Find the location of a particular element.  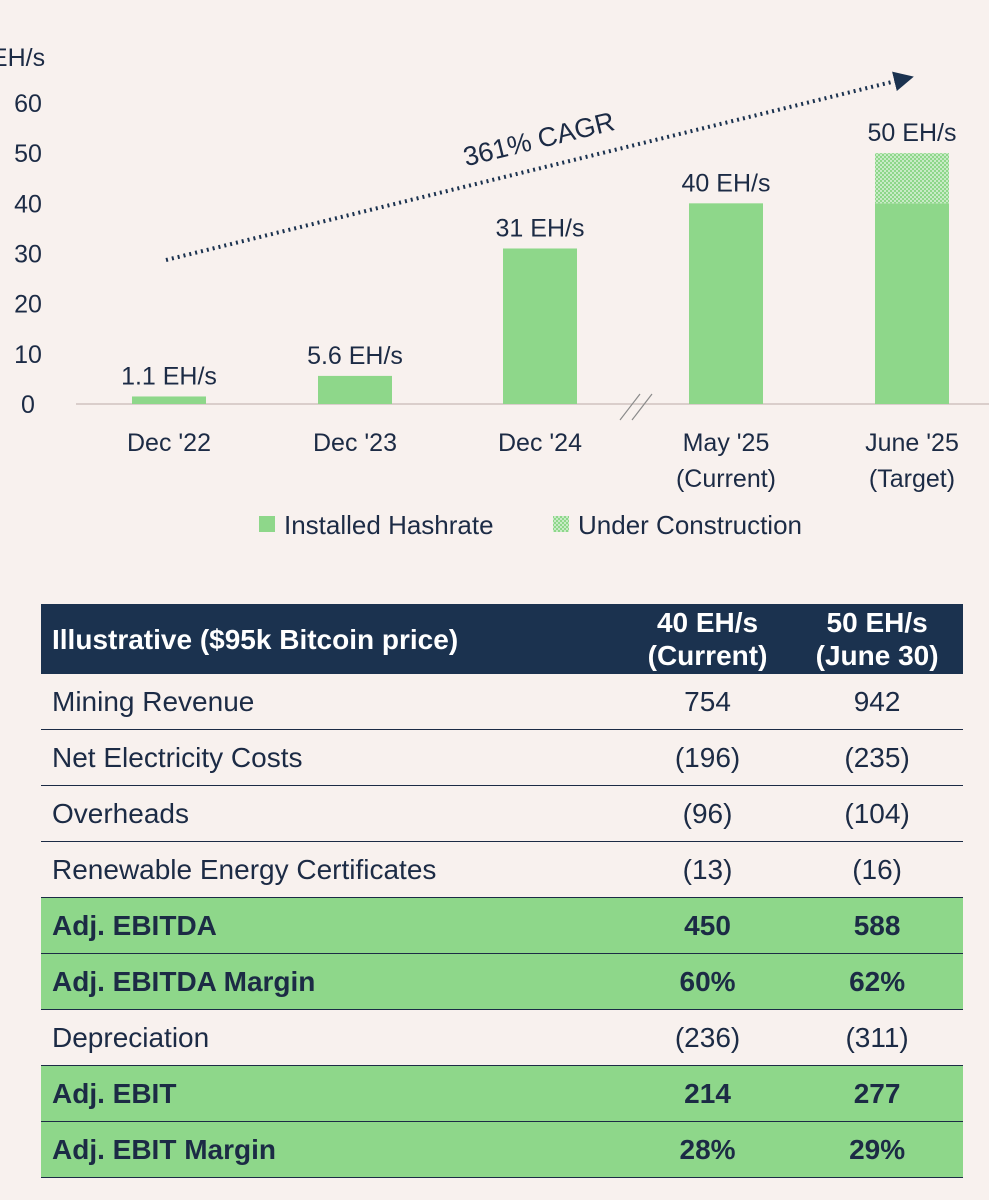

row-label: Adj. EBIT is located at coordinates (332, 1093).